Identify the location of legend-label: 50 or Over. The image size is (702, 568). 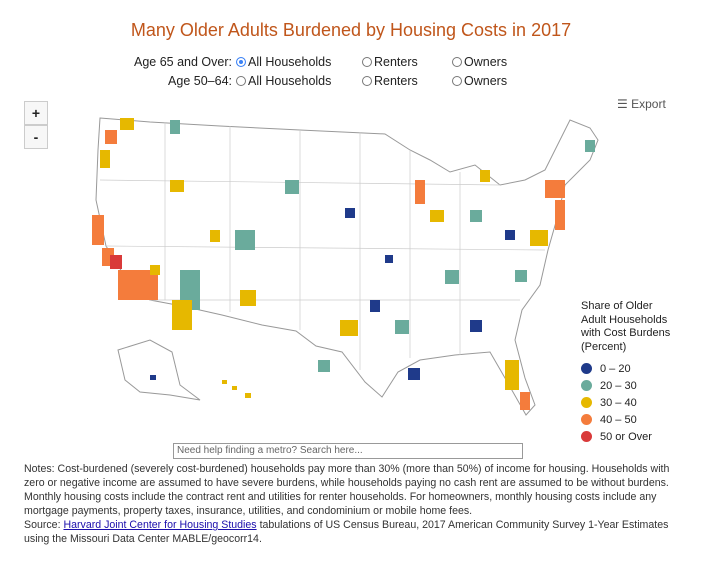
(626, 436).